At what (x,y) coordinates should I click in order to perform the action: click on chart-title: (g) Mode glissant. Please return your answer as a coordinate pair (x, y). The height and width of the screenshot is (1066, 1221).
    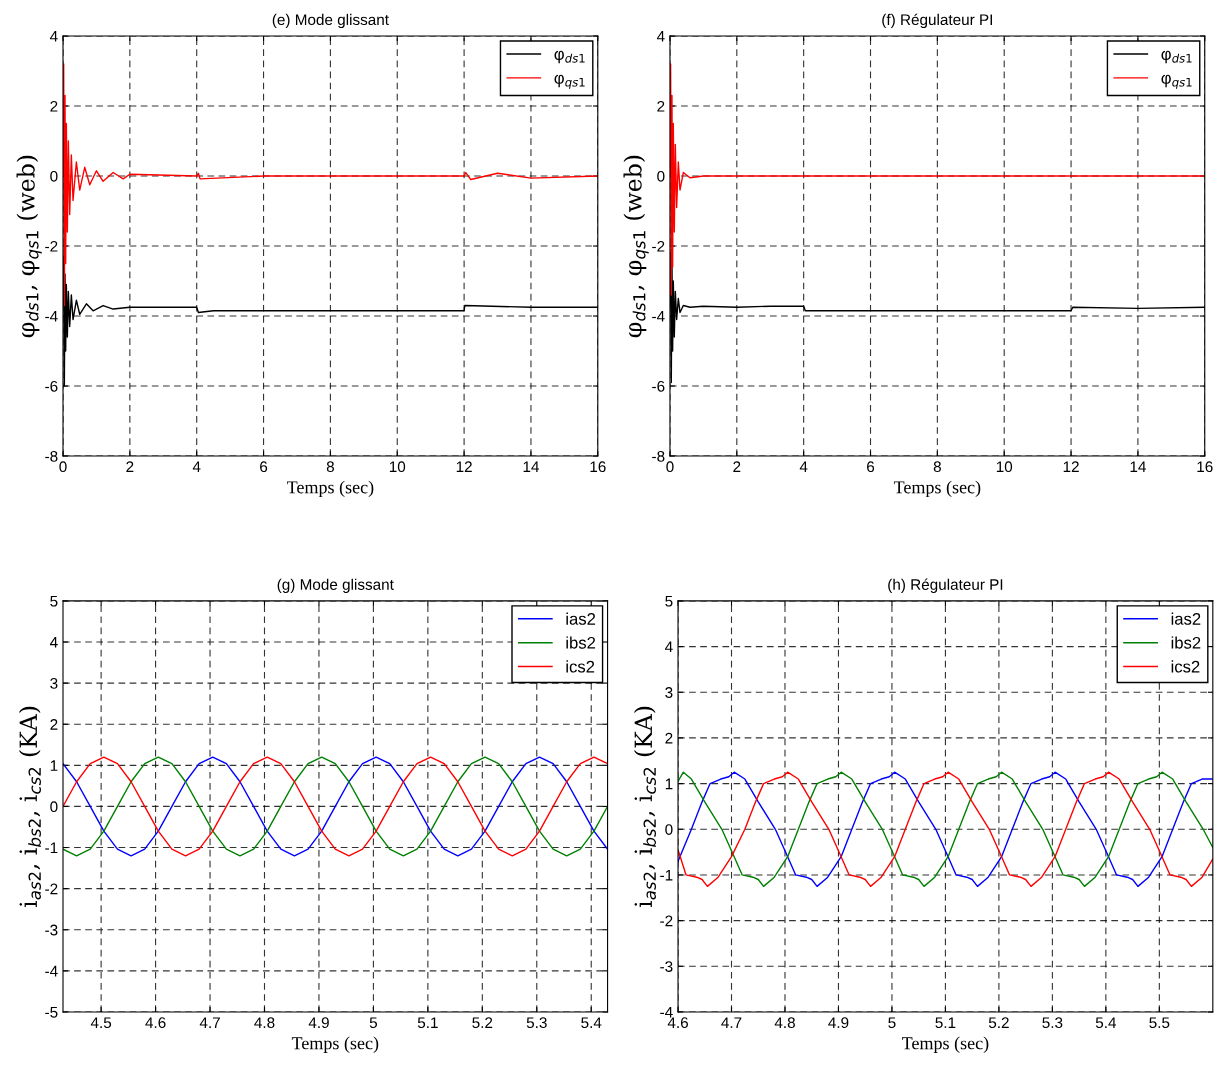
    Looking at the image, I should click on (335, 585).